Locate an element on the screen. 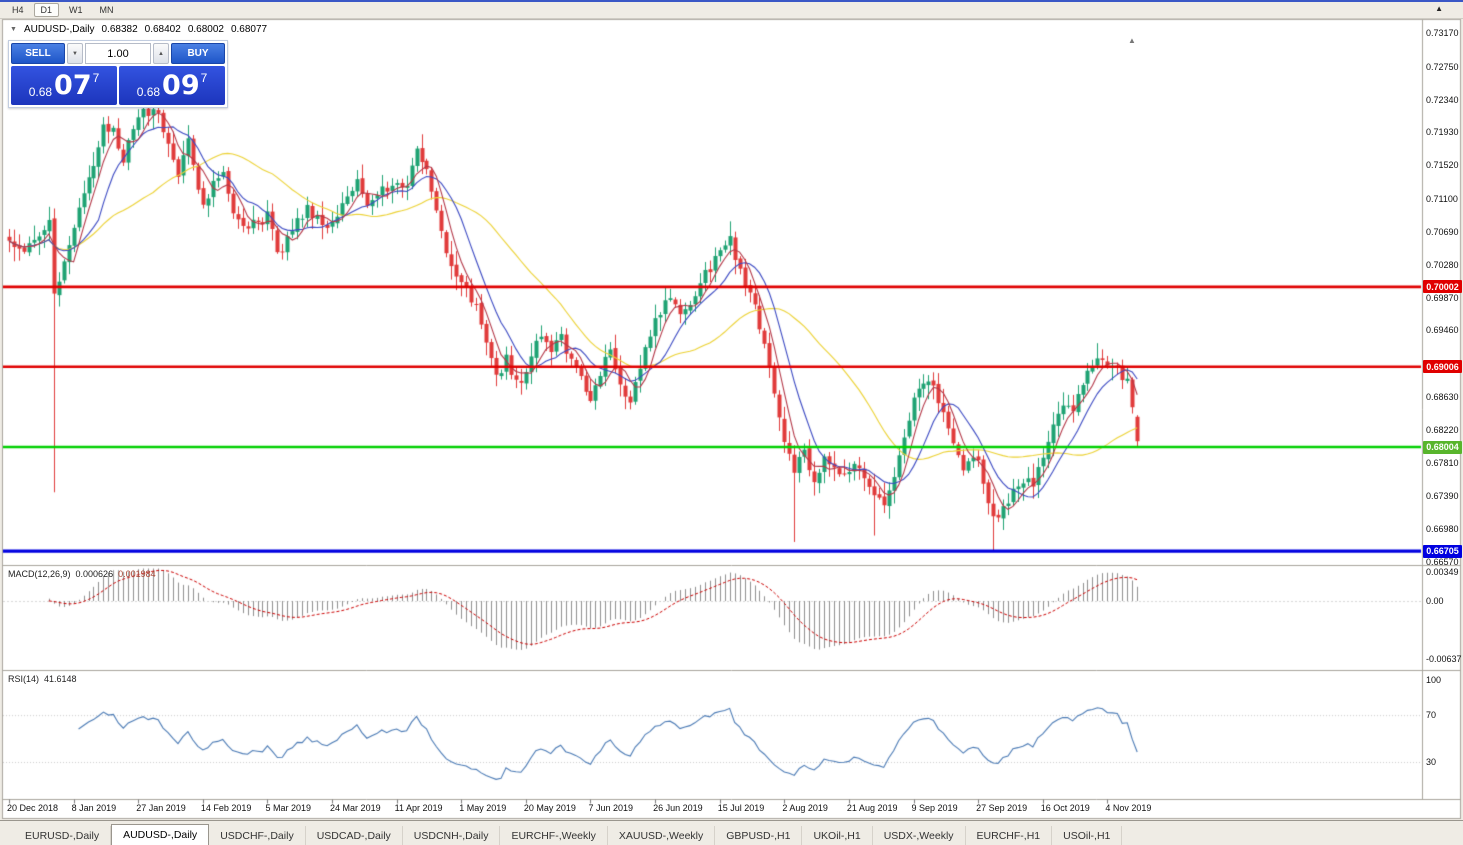 The height and width of the screenshot is (845, 1463). price-axis-label: 0.70280 is located at coordinates (1442, 264).